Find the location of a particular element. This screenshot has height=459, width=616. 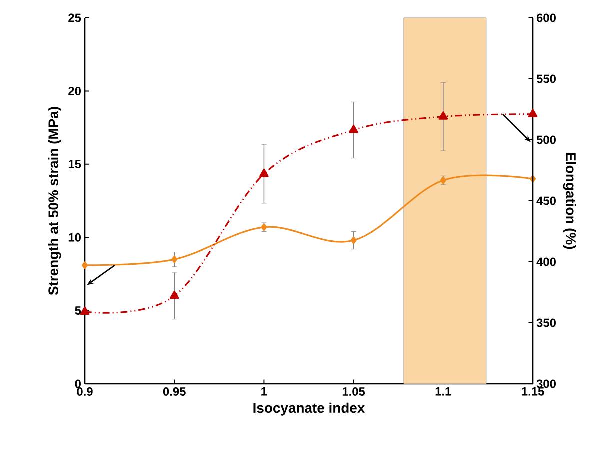

y2-tick-label: 350 is located at coordinates (546, 323).